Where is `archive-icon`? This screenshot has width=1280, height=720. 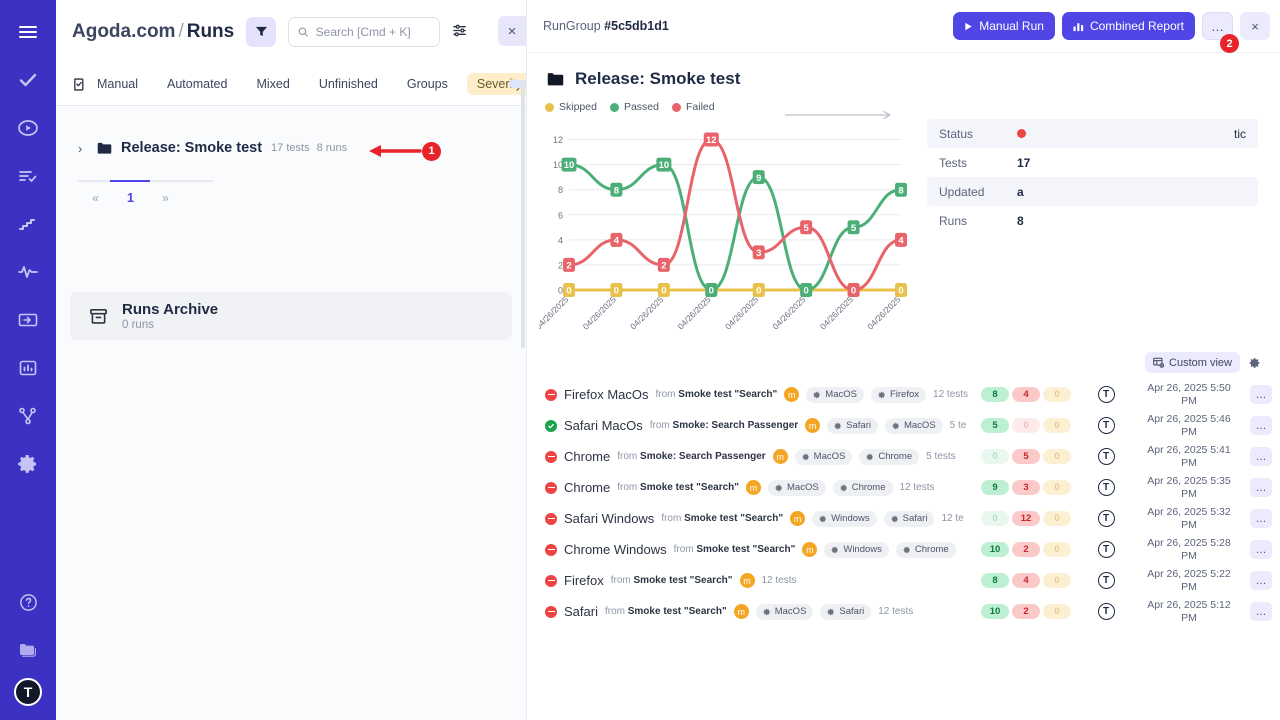 archive-icon is located at coordinates (98, 316).